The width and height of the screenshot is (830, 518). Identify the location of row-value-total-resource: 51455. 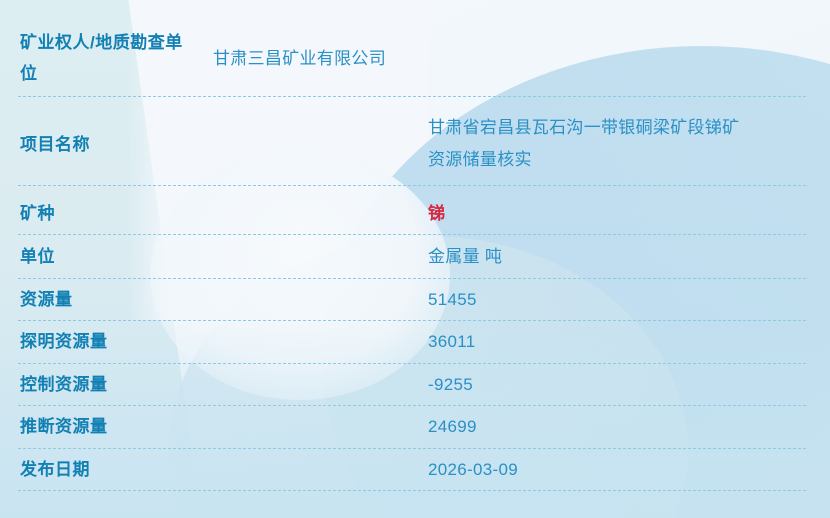
(452, 299).